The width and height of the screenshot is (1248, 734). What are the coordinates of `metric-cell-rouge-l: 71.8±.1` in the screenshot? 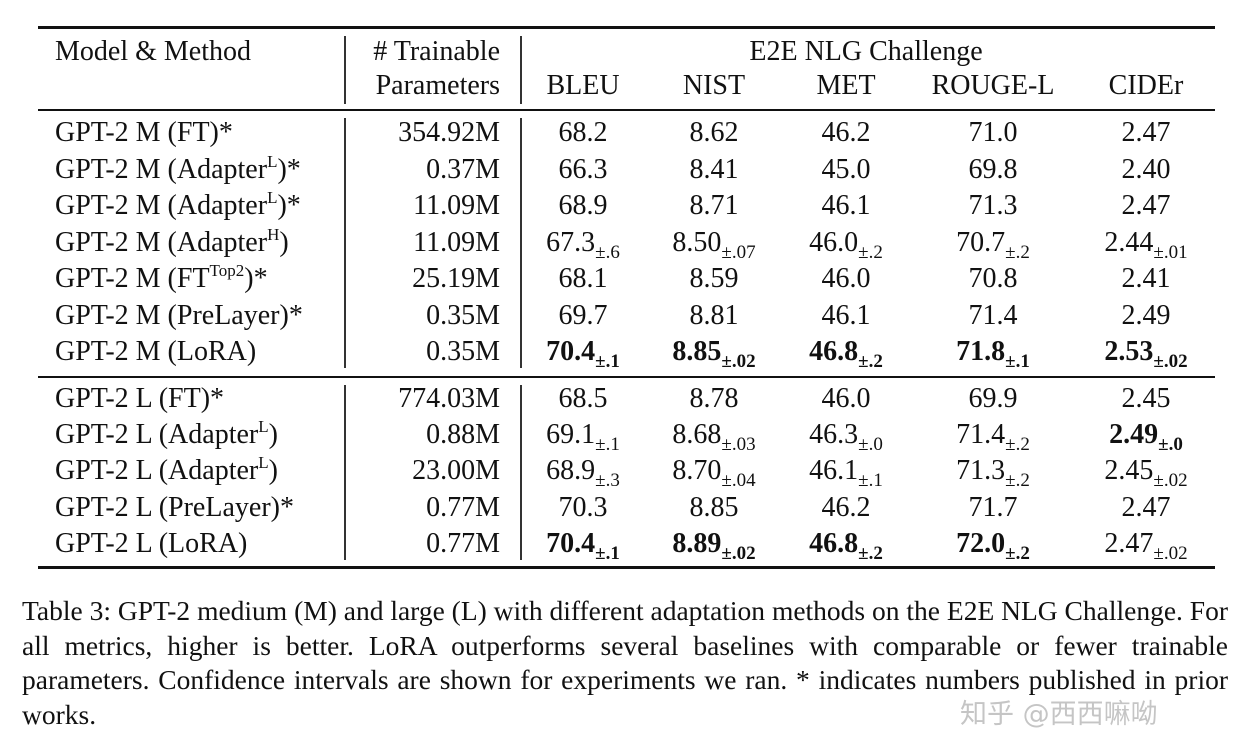 It's located at (993, 353).